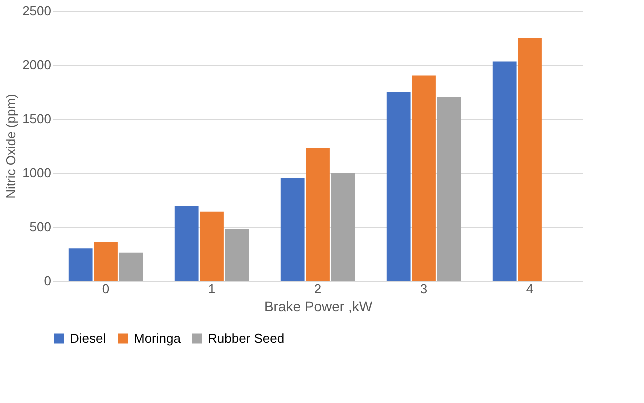  I want to click on x-tick-label: 3, so click(424, 289).